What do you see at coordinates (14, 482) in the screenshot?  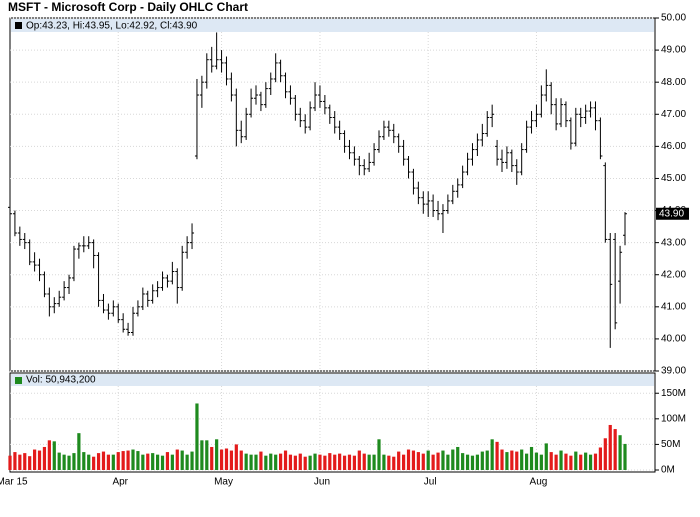 I see `x-tick-label: Mar 15` at bounding box center [14, 482].